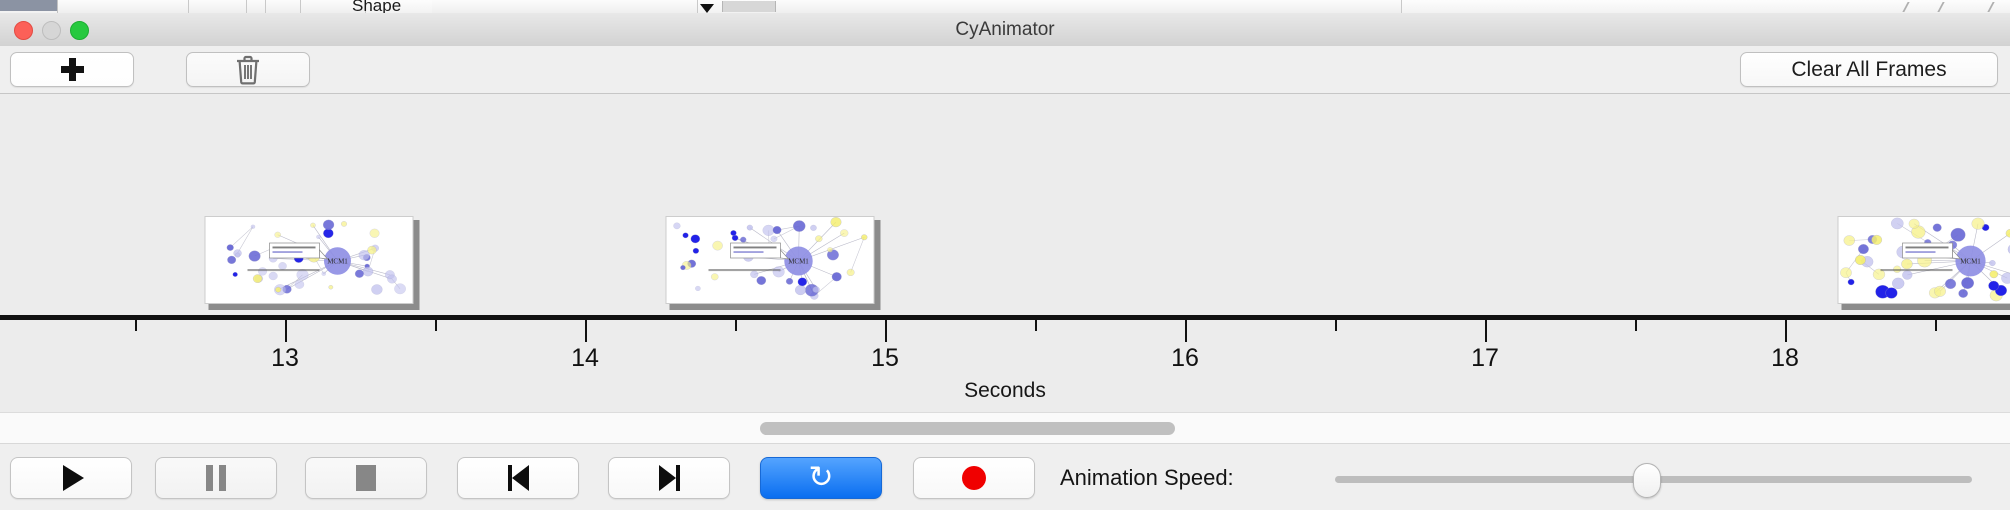 This screenshot has width=2010, height=510. Describe the element at coordinates (1147, 477) in the screenshot. I see `animation-speed-label: Animation Speed:` at that location.